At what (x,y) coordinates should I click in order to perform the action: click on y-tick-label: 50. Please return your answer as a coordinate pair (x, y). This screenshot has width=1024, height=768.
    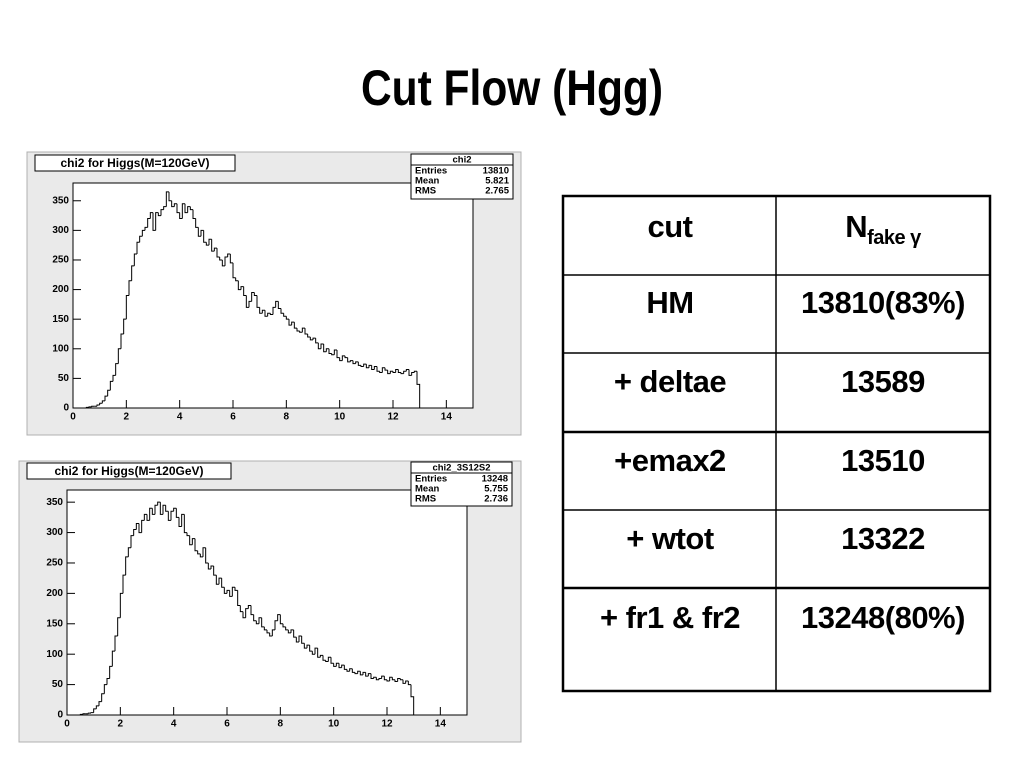
    Looking at the image, I should click on (64, 378).